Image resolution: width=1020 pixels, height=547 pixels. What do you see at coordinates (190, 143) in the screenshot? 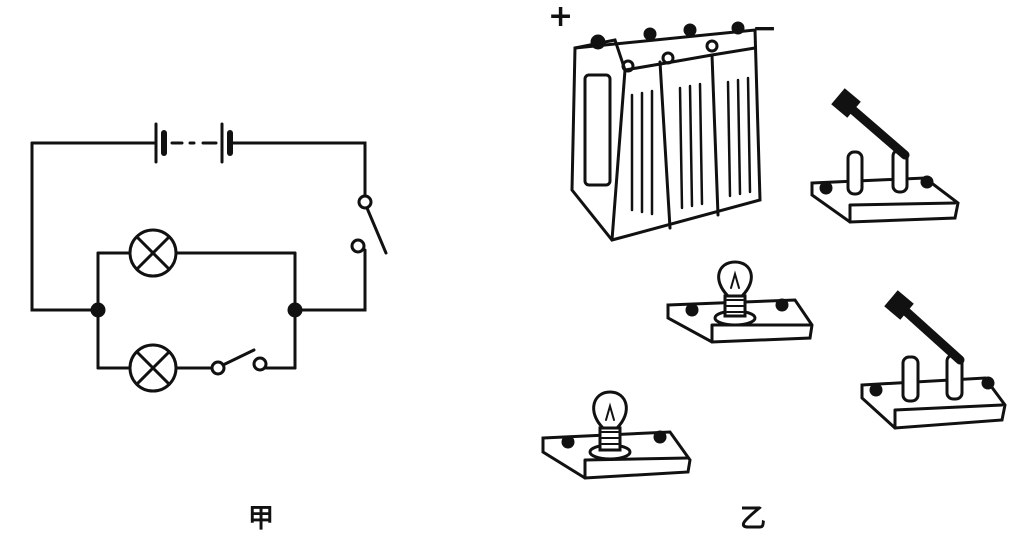
I see `battery-cells` at bounding box center [190, 143].